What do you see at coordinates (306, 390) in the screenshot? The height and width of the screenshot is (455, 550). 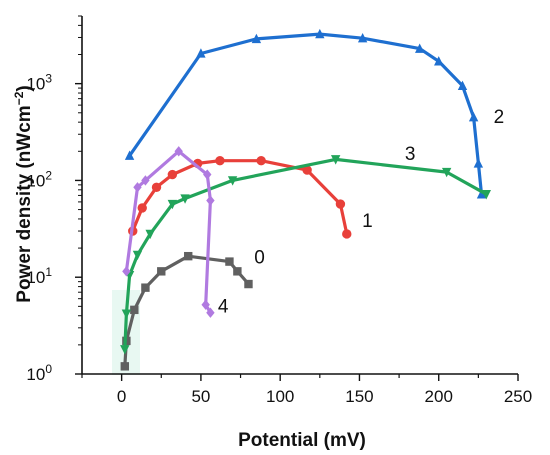 I see `x-ticks: 0 50 100 150 200 250` at bounding box center [306, 390].